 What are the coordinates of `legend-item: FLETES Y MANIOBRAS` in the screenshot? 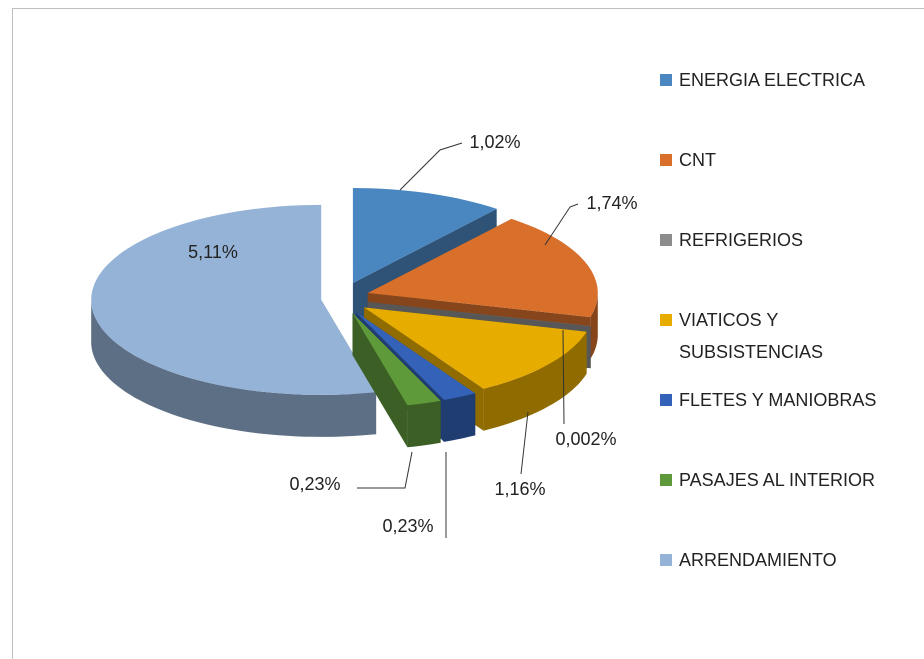 It's located at (785, 400).